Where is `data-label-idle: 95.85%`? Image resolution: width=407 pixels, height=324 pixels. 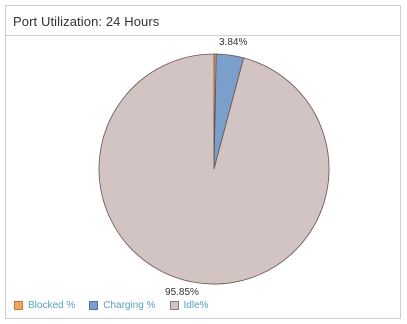
data-label-idle: 95.85% is located at coordinates (182, 292).